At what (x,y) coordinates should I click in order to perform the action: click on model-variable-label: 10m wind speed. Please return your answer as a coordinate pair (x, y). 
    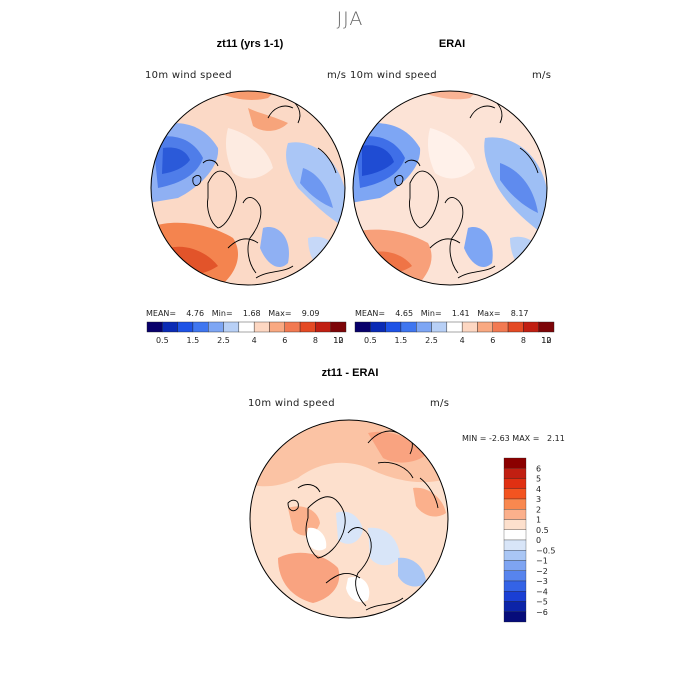
    Looking at the image, I should click on (188, 75).